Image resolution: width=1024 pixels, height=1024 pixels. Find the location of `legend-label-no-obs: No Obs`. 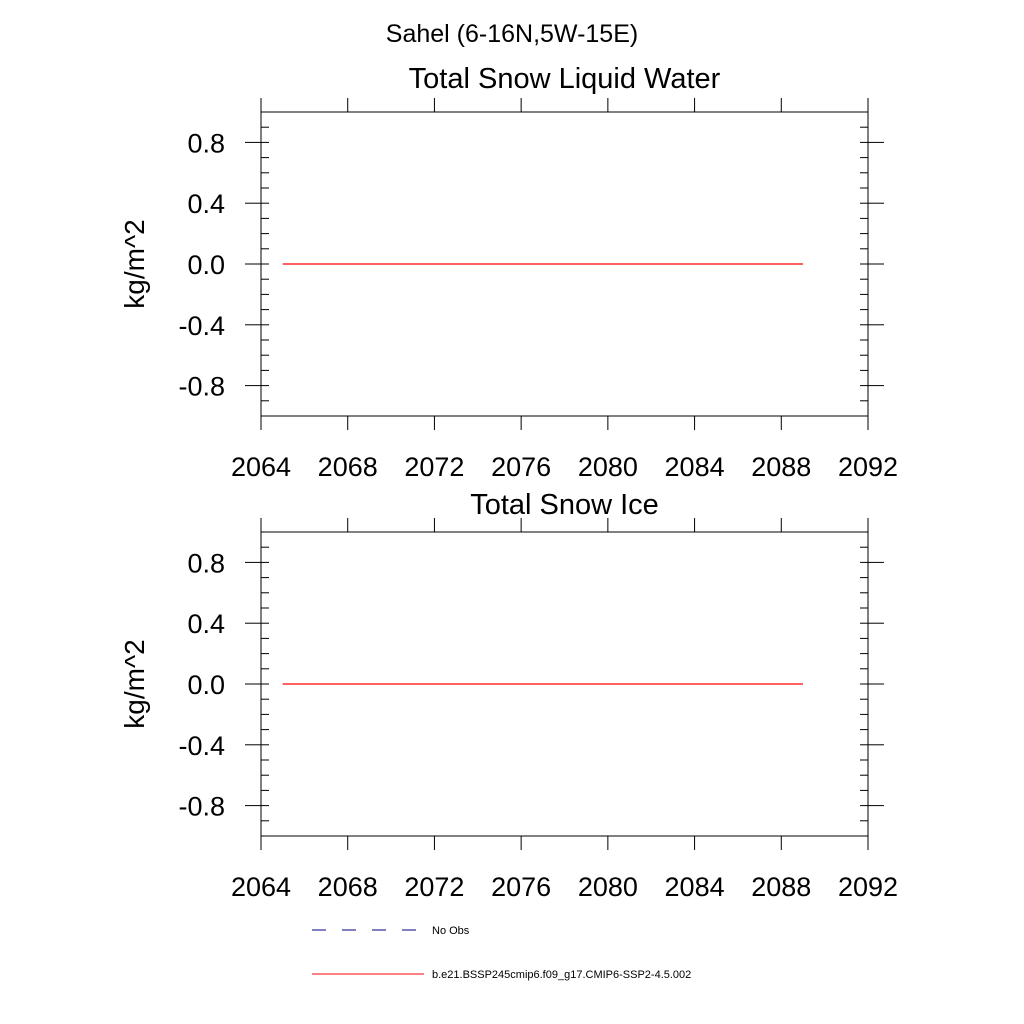

legend-label-no-obs: No Obs is located at coordinates (451, 931).